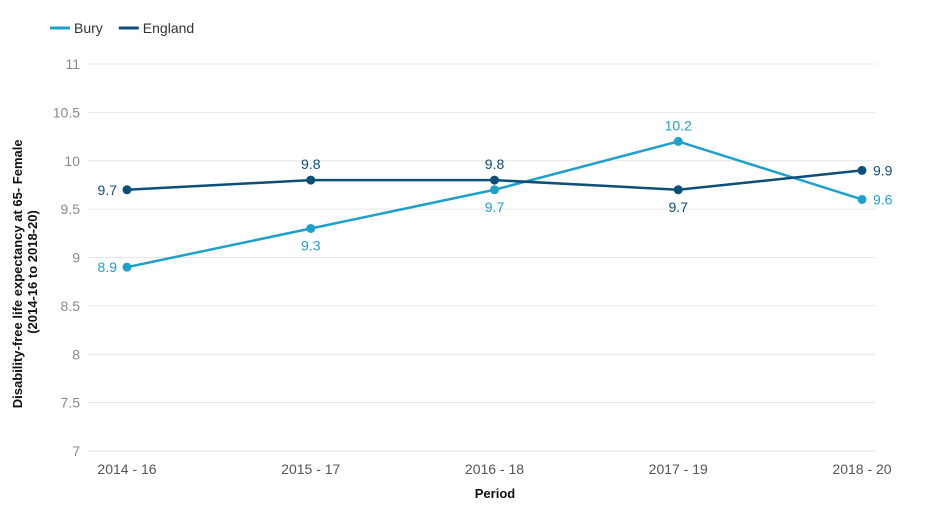  What do you see at coordinates (495, 207) in the screenshot?
I see `bury-data-label: 9.7` at bounding box center [495, 207].